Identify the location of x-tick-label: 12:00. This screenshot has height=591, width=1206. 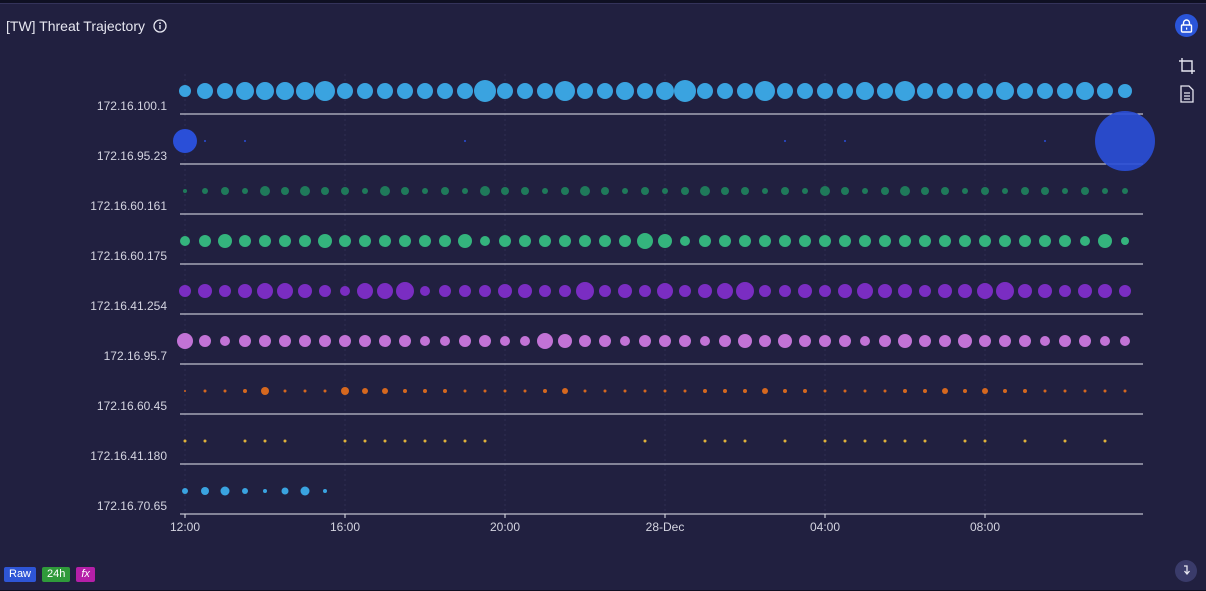
(185, 527).